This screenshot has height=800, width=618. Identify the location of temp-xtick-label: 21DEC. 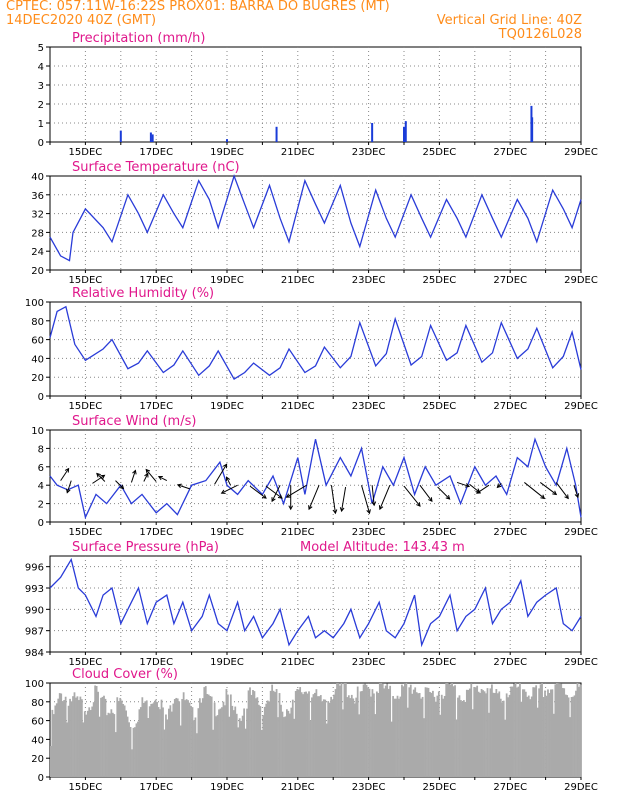
(298, 280).